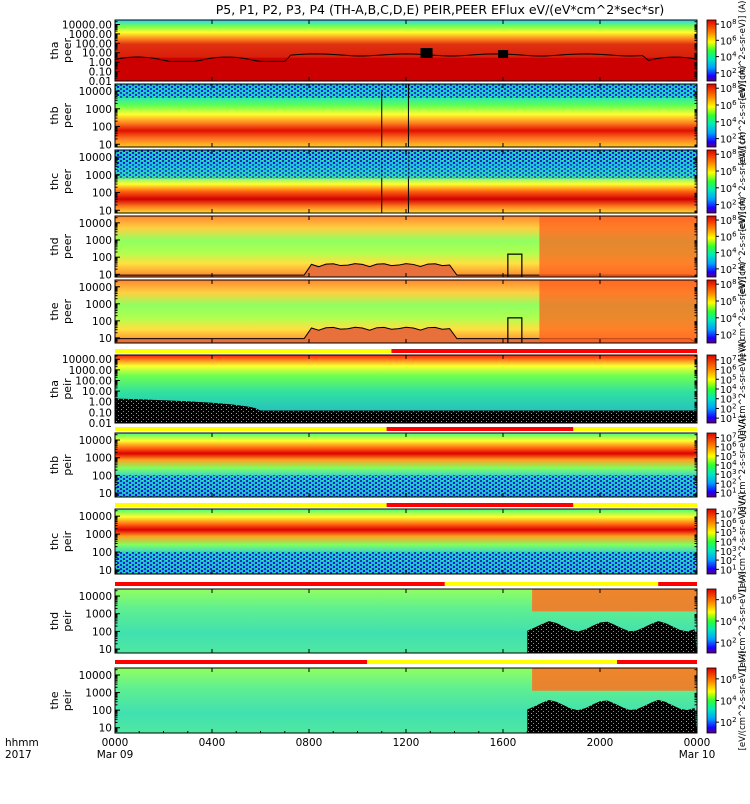 Image resolution: width=750 pixels, height=804 pixels. What do you see at coordinates (728, 360) in the screenshot?
I see `colorbar-tick-label: 10⁷` at bounding box center [728, 360].